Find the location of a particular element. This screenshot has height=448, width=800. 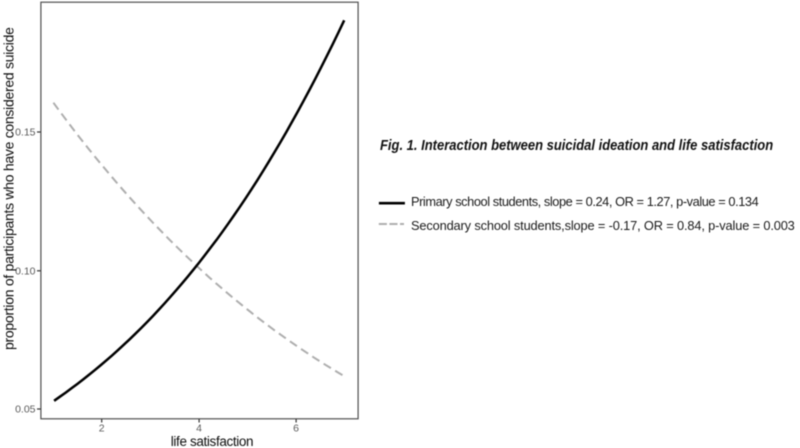

svg-text: 0.15 is located at coordinates (25, 133).